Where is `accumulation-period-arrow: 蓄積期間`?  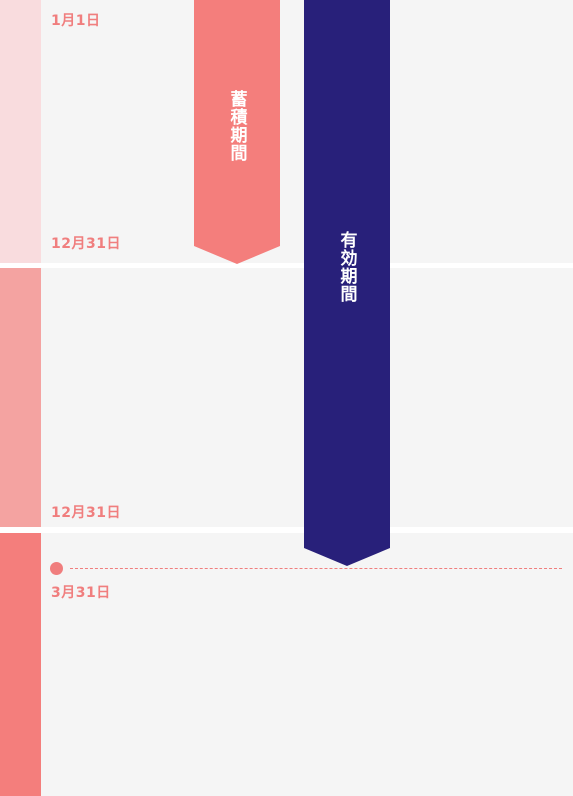 accumulation-period-arrow: 蓄積期間 is located at coordinates (237, 132).